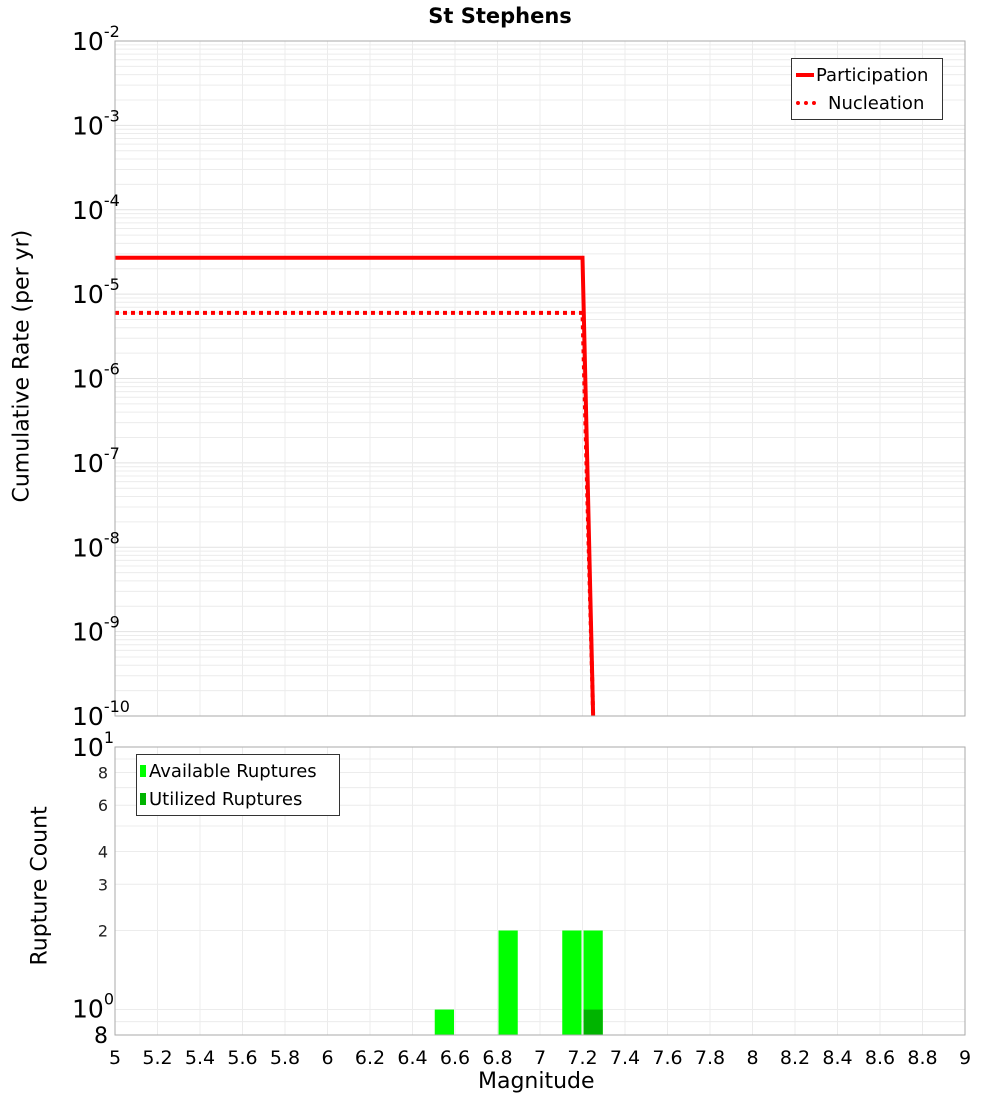 The height and width of the screenshot is (1100, 1000). What do you see at coordinates (143, 799) in the screenshot?
I see `dark-green-swatch-icon` at bounding box center [143, 799].